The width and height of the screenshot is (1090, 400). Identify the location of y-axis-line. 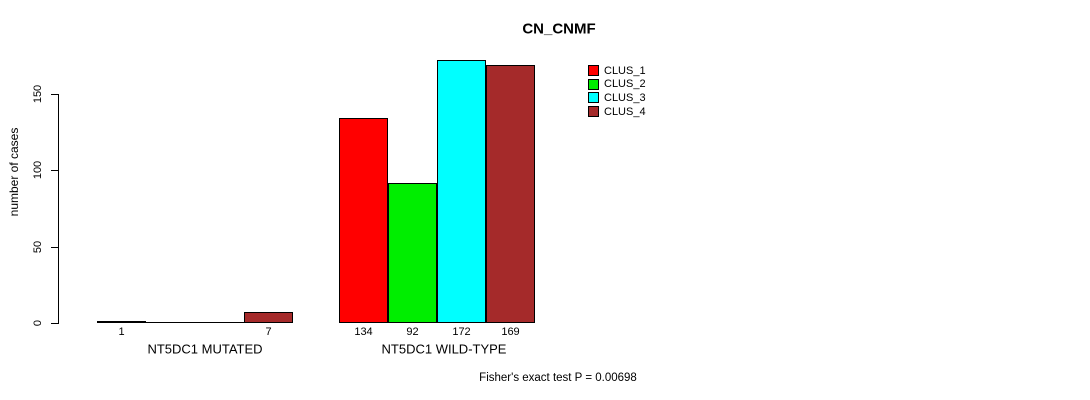
(58, 208).